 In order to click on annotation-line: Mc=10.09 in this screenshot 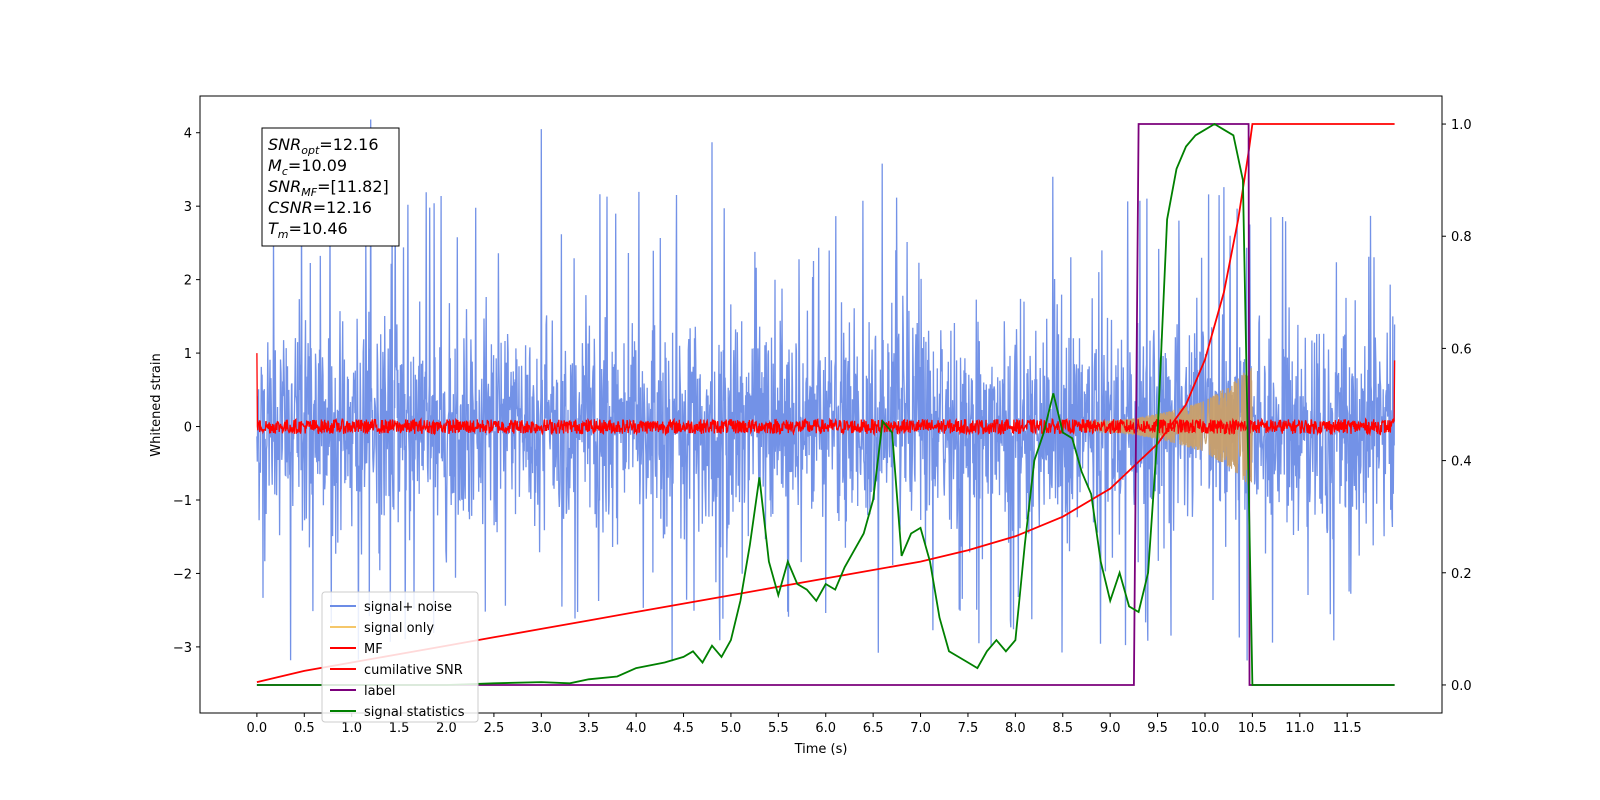, I will do `click(307, 167)`.